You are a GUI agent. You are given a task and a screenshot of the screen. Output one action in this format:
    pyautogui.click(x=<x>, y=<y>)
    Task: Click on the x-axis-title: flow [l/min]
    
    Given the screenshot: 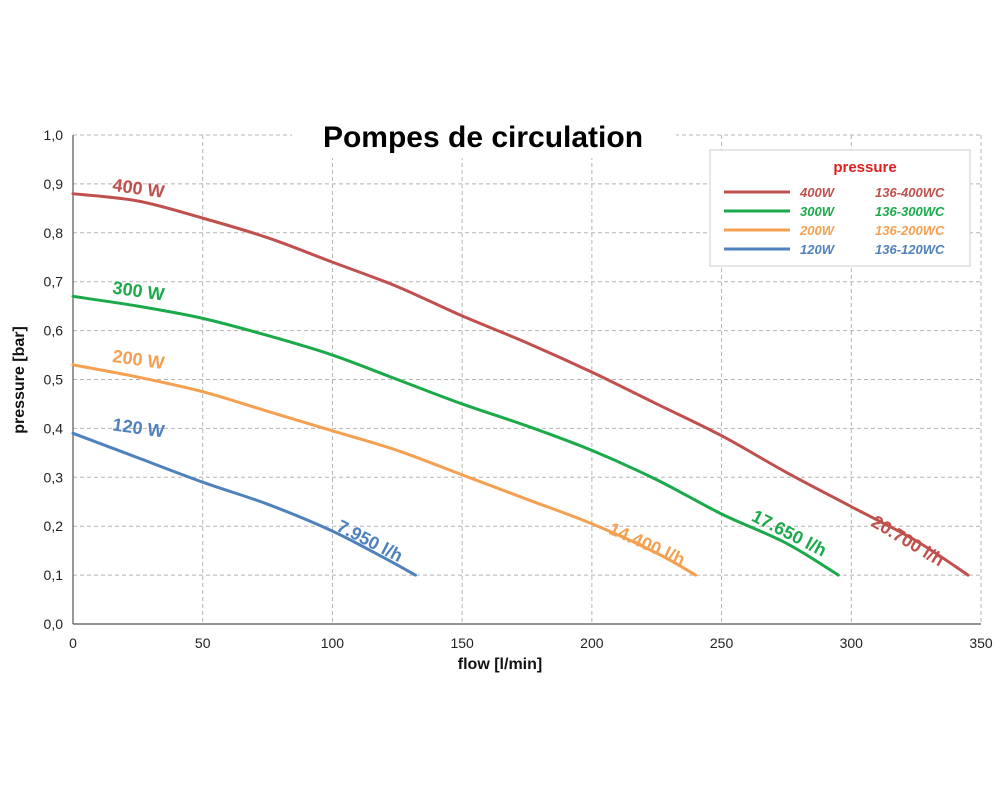 What is the action you would take?
    pyautogui.click(x=500, y=664)
    